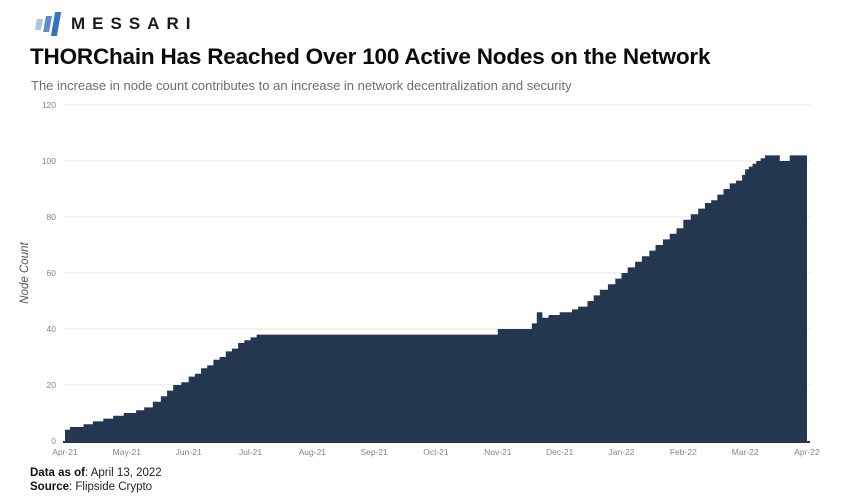 The image size is (859, 500). I want to click on y-axis-tick-label: 80, so click(52, 217).